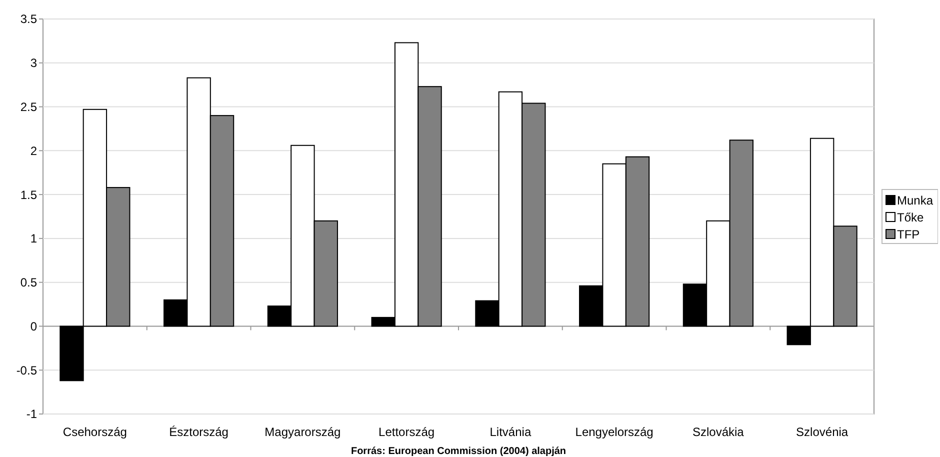  Describe the element at coordinates (908, 235) in the screenshot. I see `legend-label: TFP` at that location.